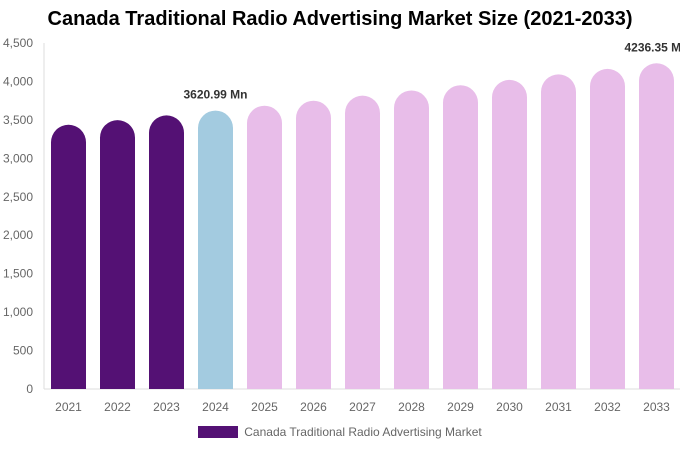 This screenshot has height=450, width=680. Describe the element at coordinates (460, 237) in the screenshot. I see `bar-2029` at that location.